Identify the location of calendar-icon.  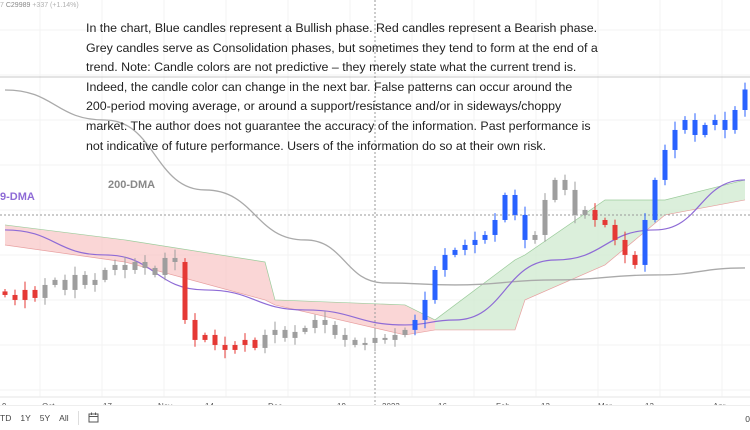
(93, 418).